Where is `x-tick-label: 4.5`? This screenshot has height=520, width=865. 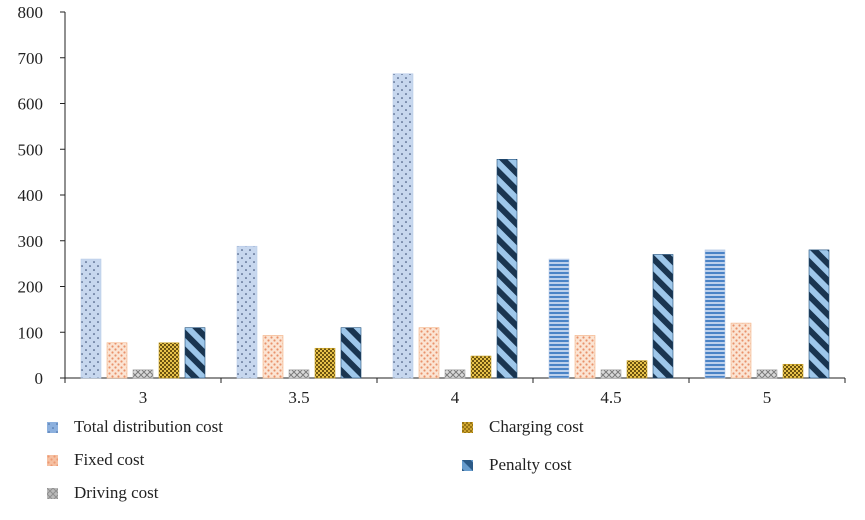 x-tick-label: 4.5 is located at coordinates (610, 397).